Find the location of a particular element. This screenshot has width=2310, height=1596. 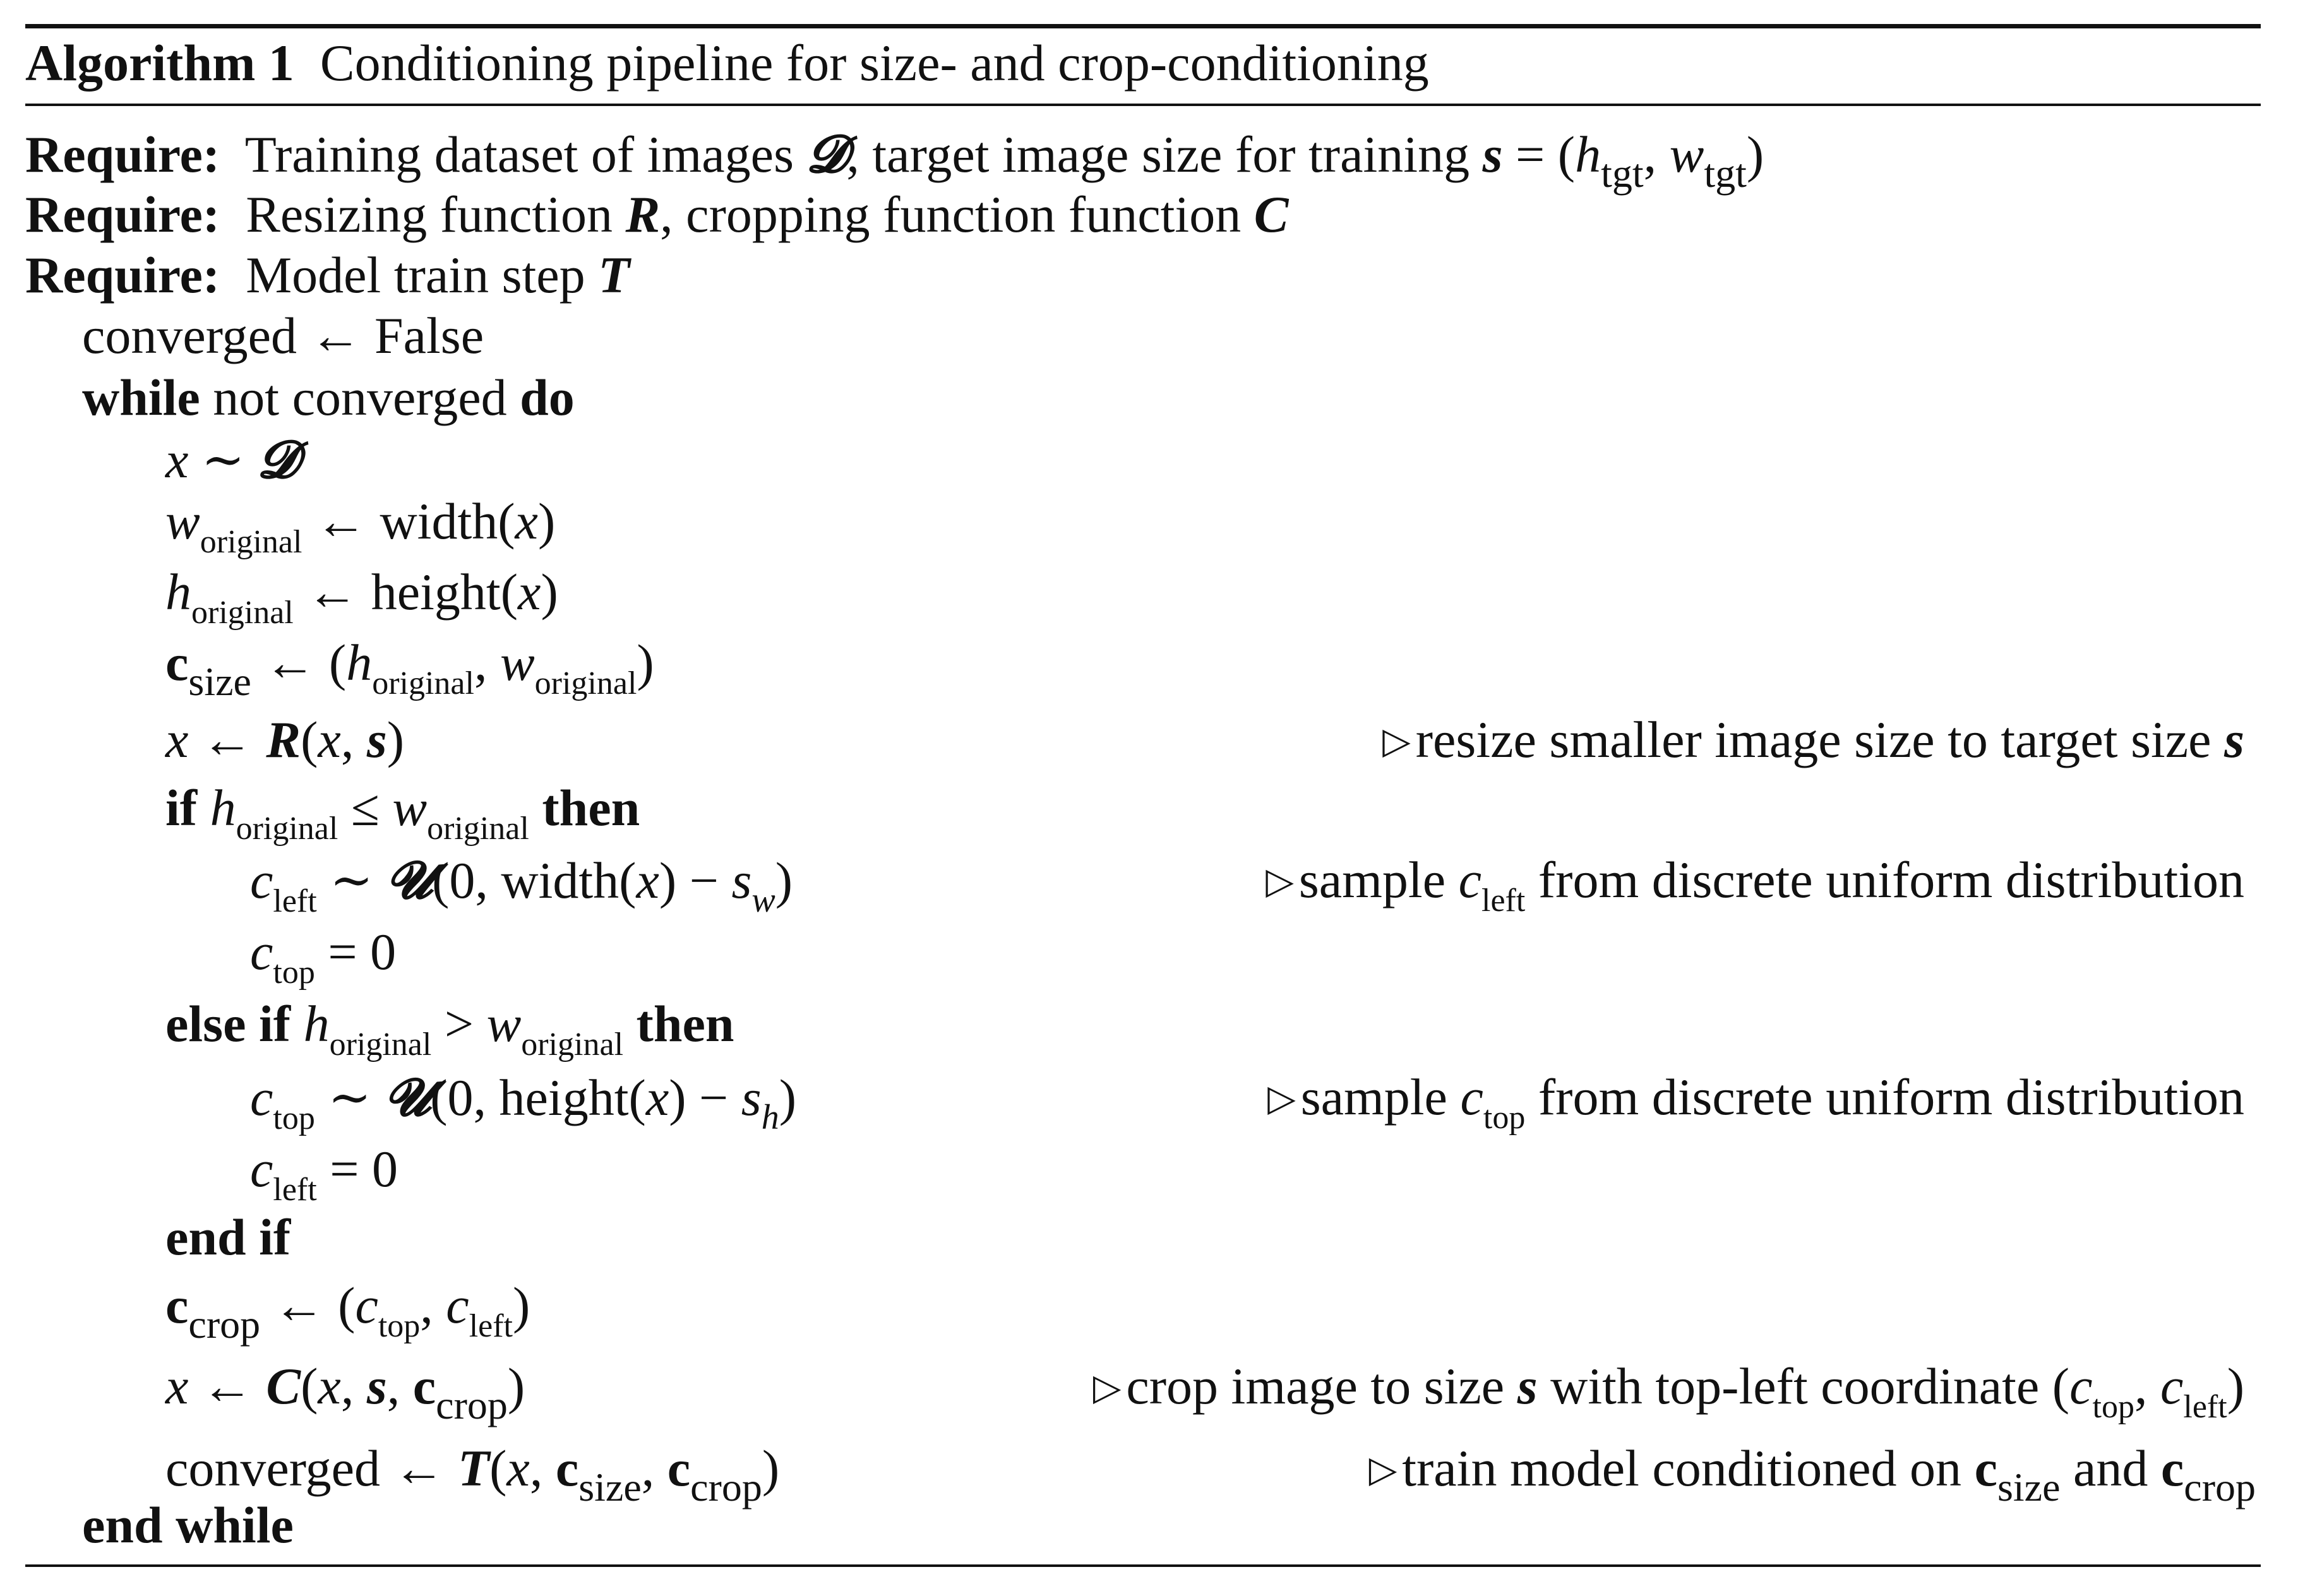

math-operator: = ( is located at coordinates (1539, 154).